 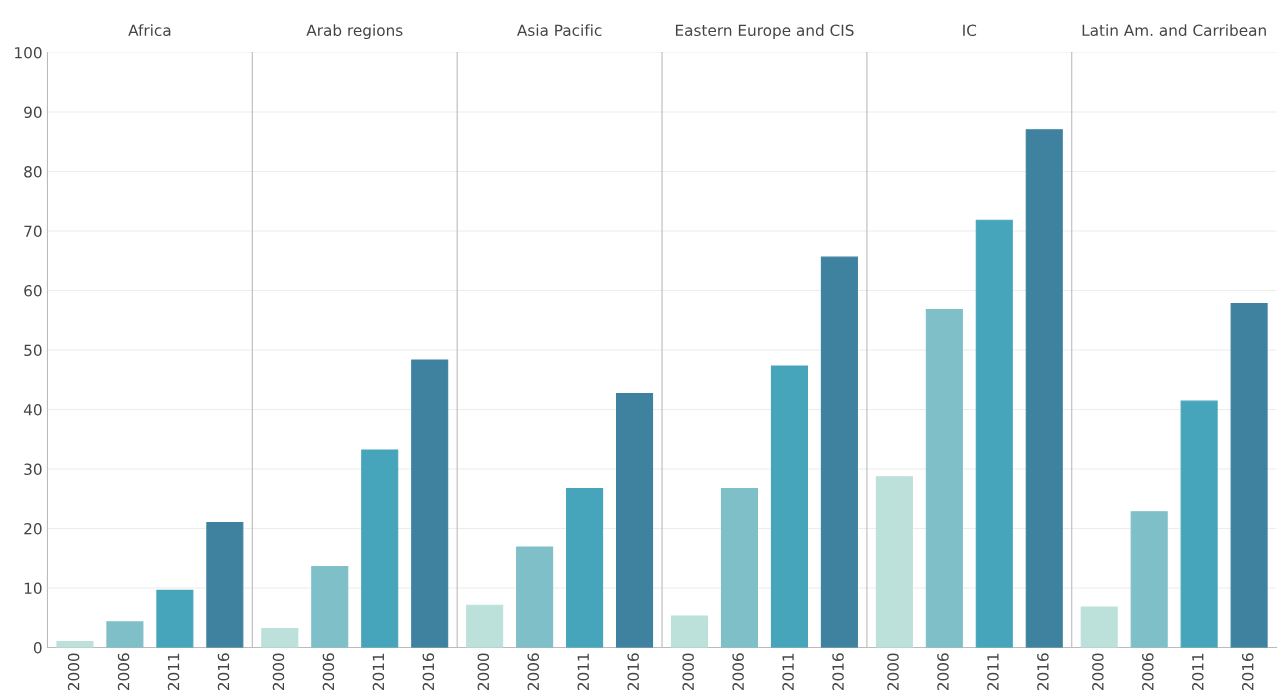 I want to click on y-tick-label: 20, so click(x=33, y=528).